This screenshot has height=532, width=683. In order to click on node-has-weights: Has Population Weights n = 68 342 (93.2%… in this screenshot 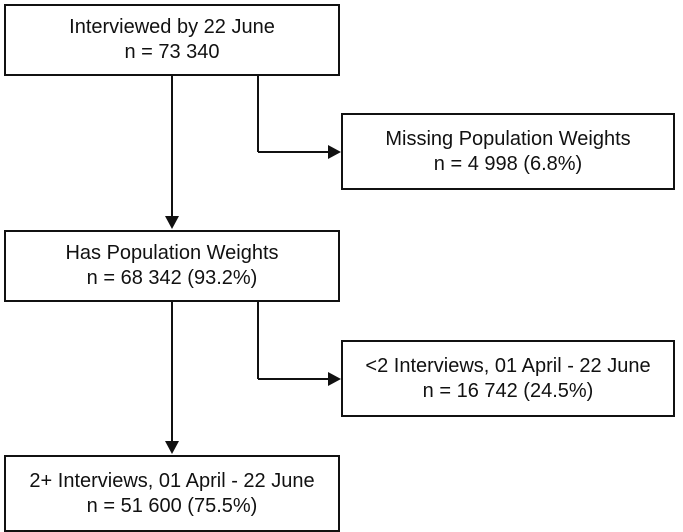, I will do `click(172, 266)`.